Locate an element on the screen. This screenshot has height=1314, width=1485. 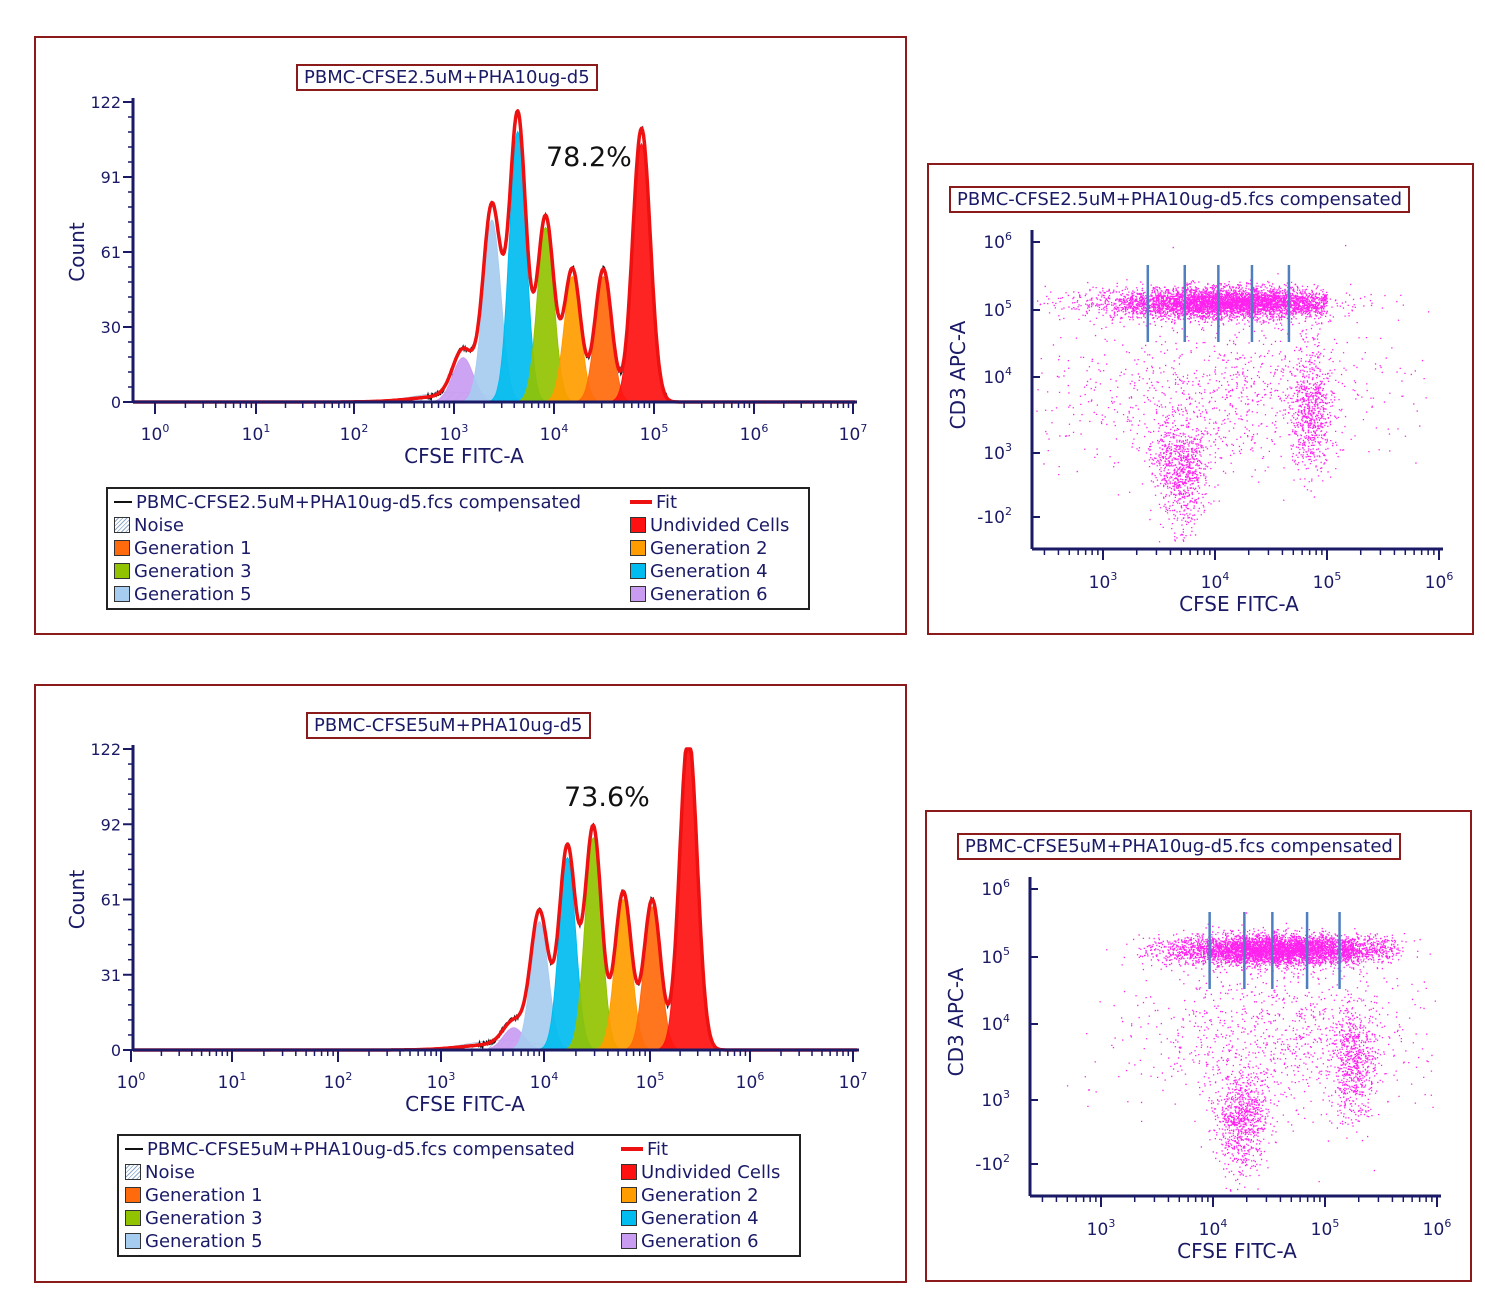
legend-fit-entry: Fit is located at coordinates (653, 503).